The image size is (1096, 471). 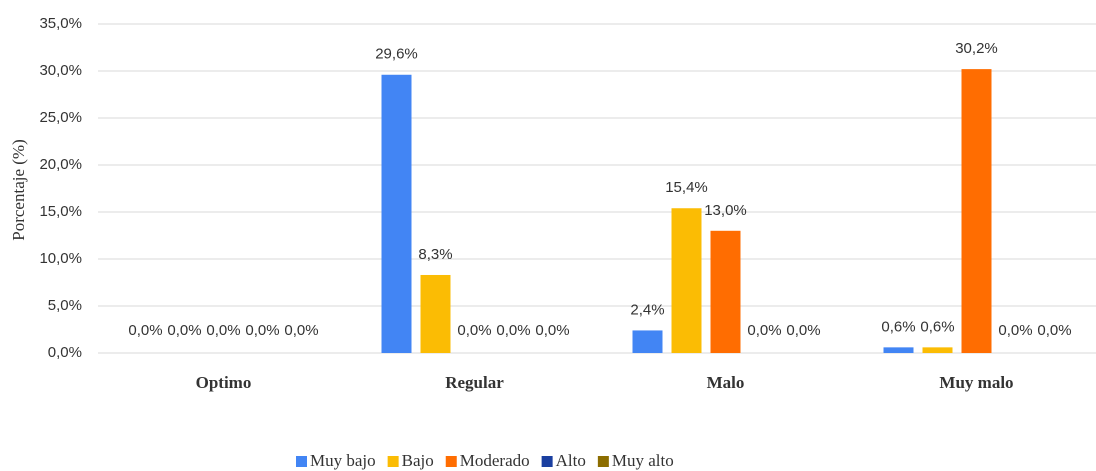 I want to click on x-tick-label: Optimo, so click(x=224, y=382).